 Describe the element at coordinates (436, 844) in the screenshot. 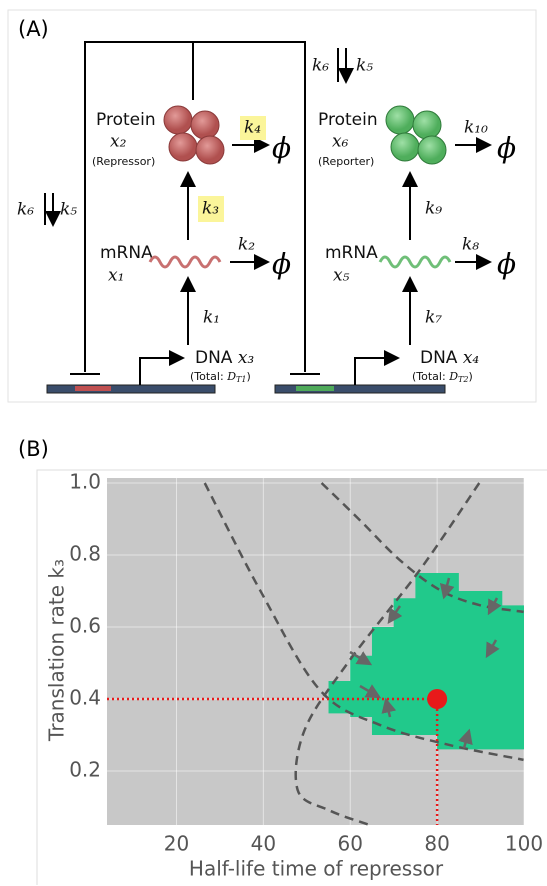

I see `x-tick-label: 80` at that location.